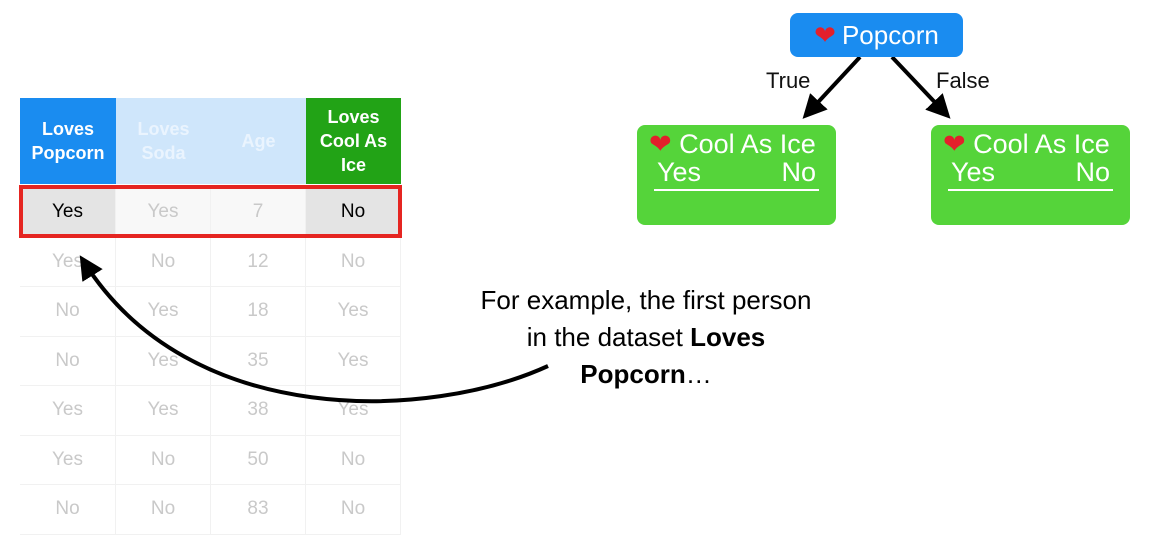  What do you see at coordinates (633, 374) in the screenshot?
I see `annotation-bold: Popcorn` at bounding box center [633, 374].